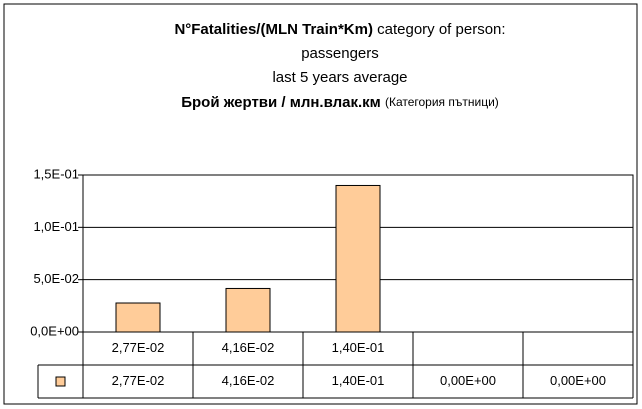 This screenshot has width=642, height=409. I want to click on value-label: 1,40E-01, so click(358, 380).